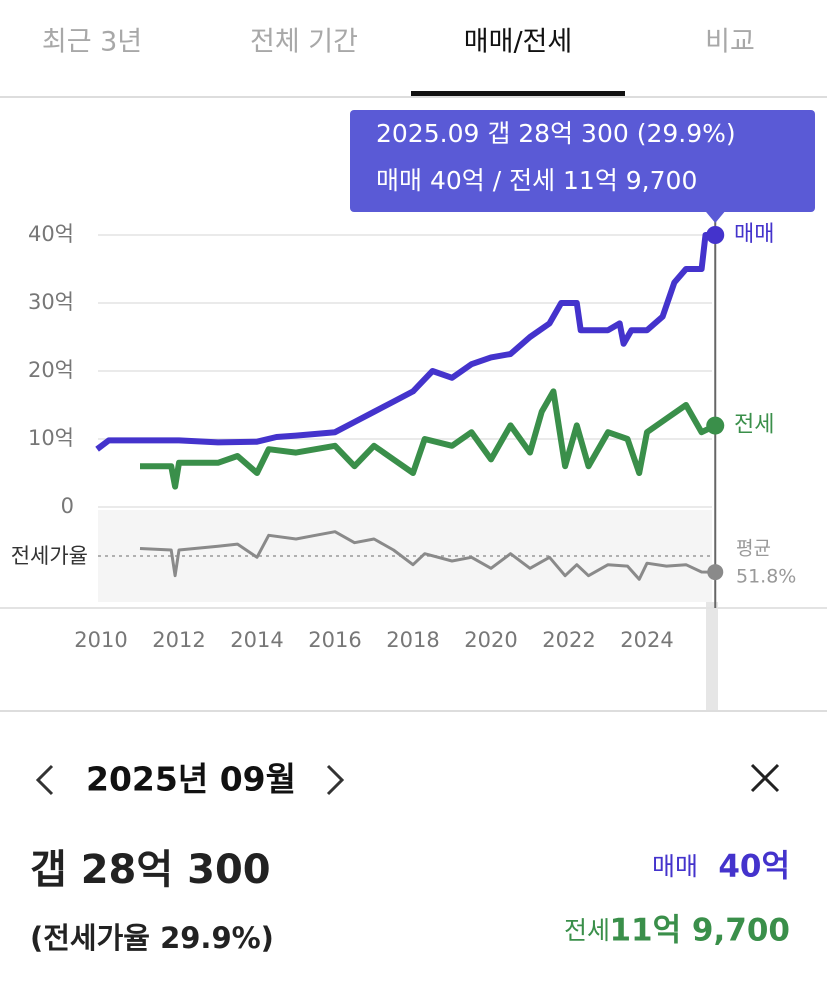  Describe the element at coordinates (256, 640) in the screenshot. I see `x-tick-label: 2014` at that location.